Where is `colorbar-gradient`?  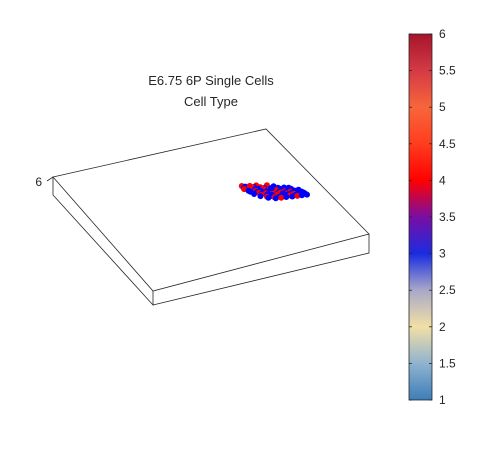
colorbar-gradient is located at coordinates (420, 217).